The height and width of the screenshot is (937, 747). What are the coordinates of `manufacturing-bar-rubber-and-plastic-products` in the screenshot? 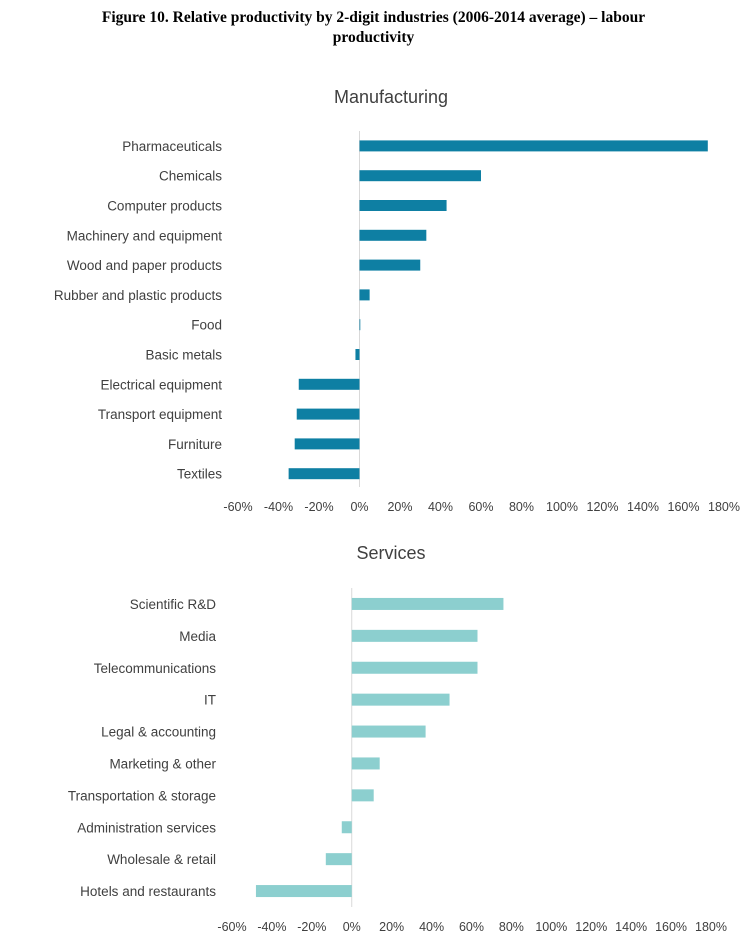 It's located at (364, 295).